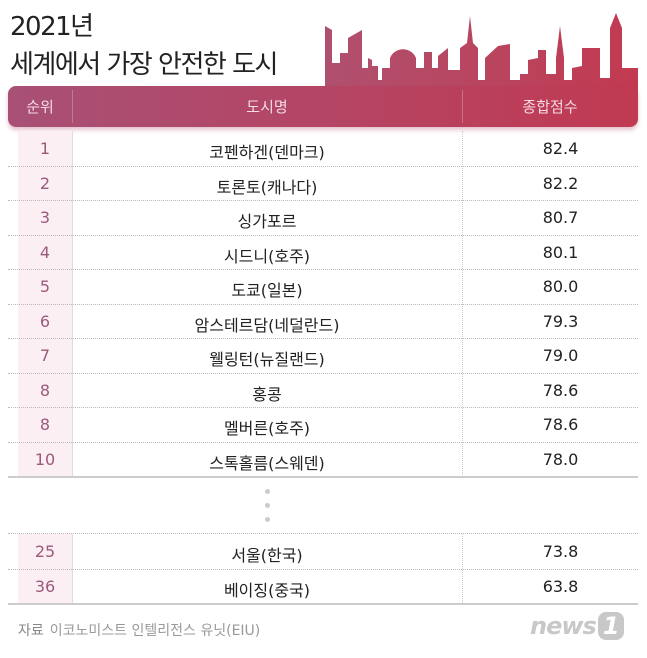  What do you see at coordinates (323, 390) in the screenshot?
I see `table-row: 8 홍콩 78.6` at bounding box center [323, 390].